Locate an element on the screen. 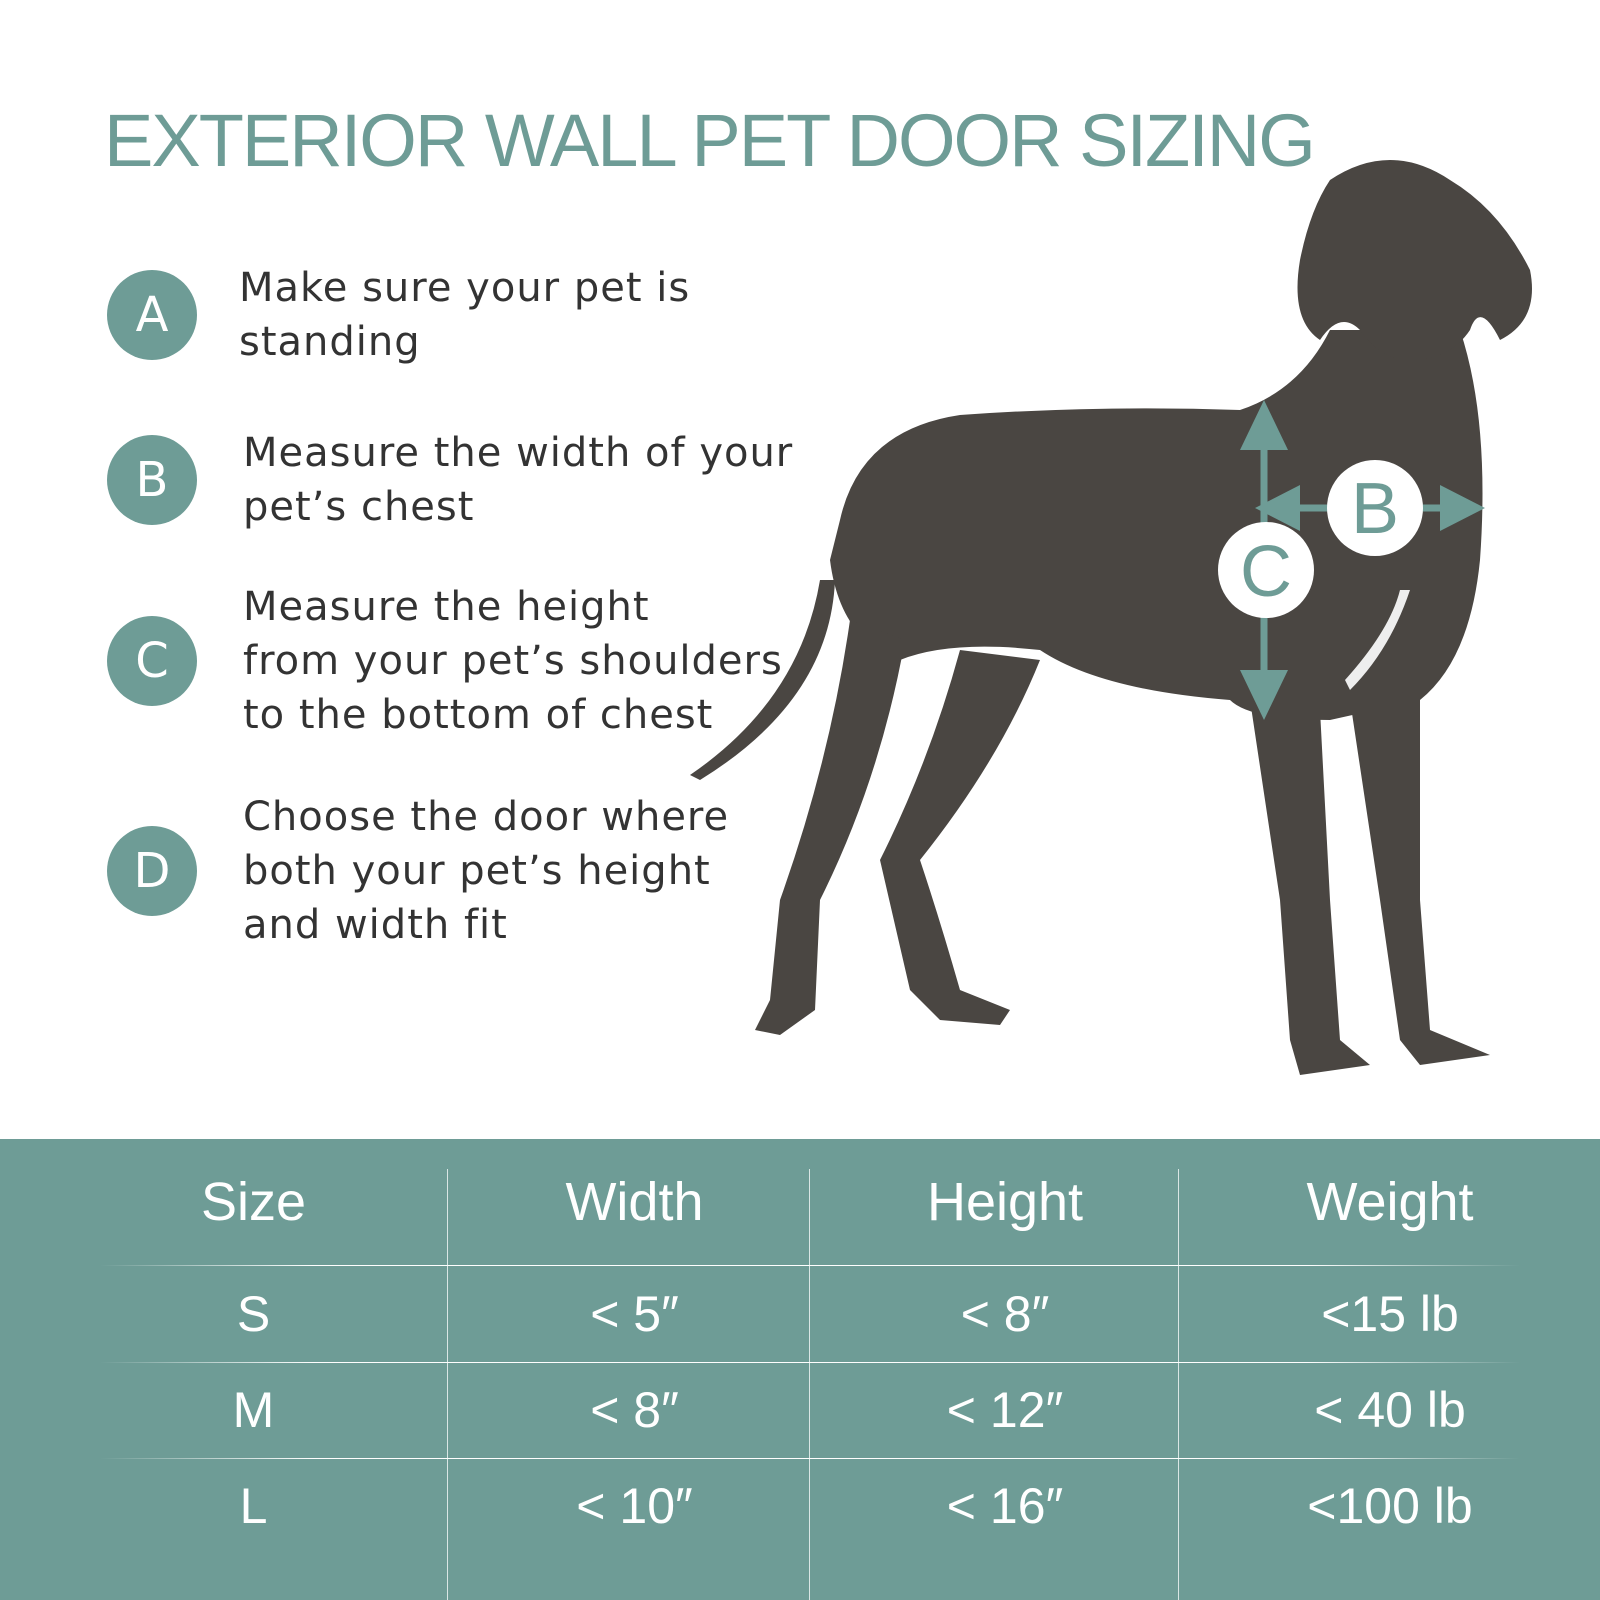  table-row: M < 8″ < 12″ < 40 lb is located at coordinates (800, 1410).